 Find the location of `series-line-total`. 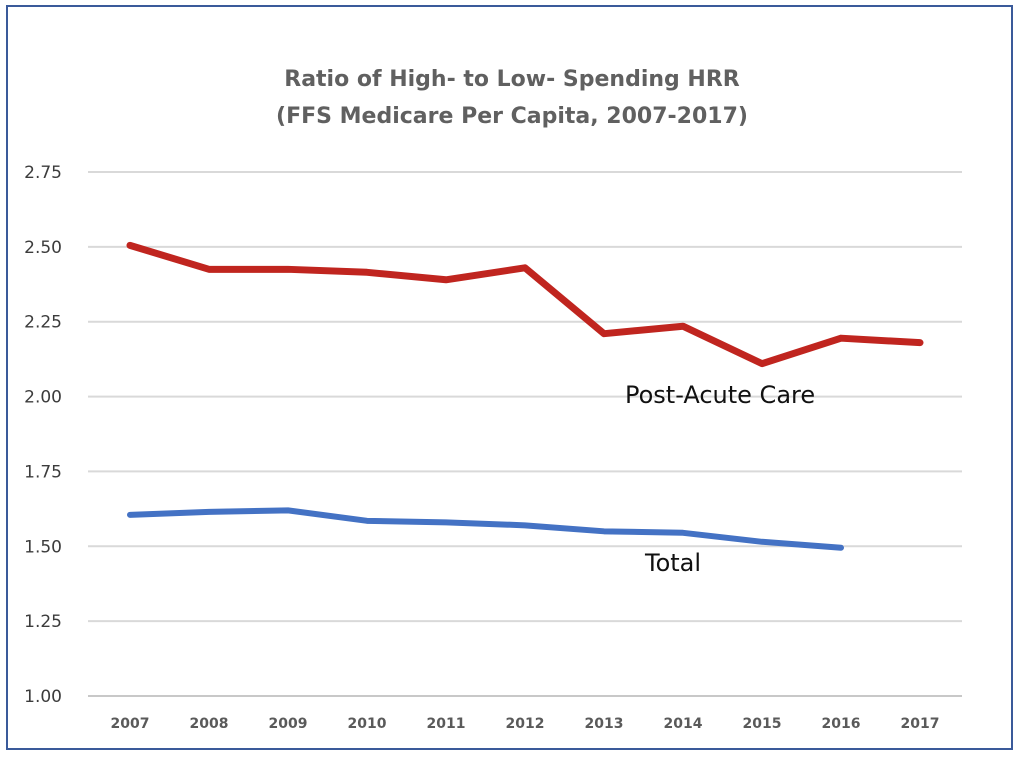

series-line-total is located at coordinates (485, 529).